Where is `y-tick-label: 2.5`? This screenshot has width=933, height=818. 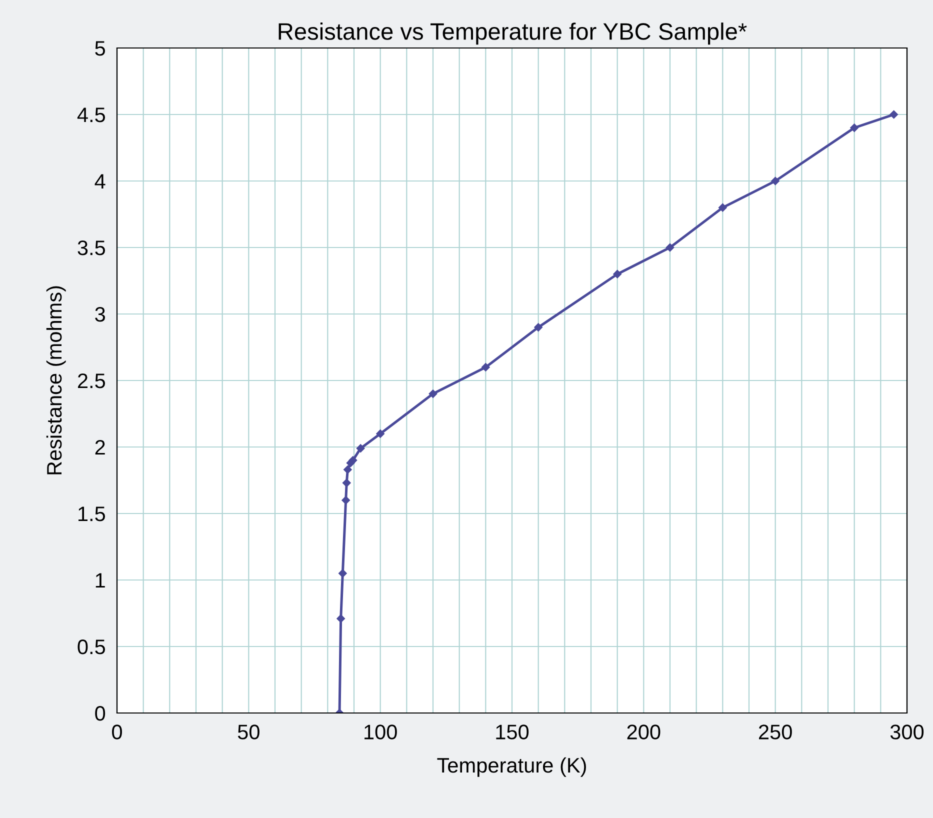 y-tick-label: 2.5 is located at coordinates (92, 381).